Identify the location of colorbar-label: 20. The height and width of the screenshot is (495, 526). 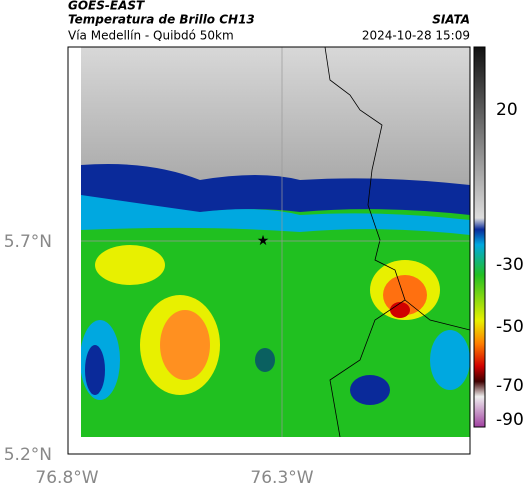
(507, 110).